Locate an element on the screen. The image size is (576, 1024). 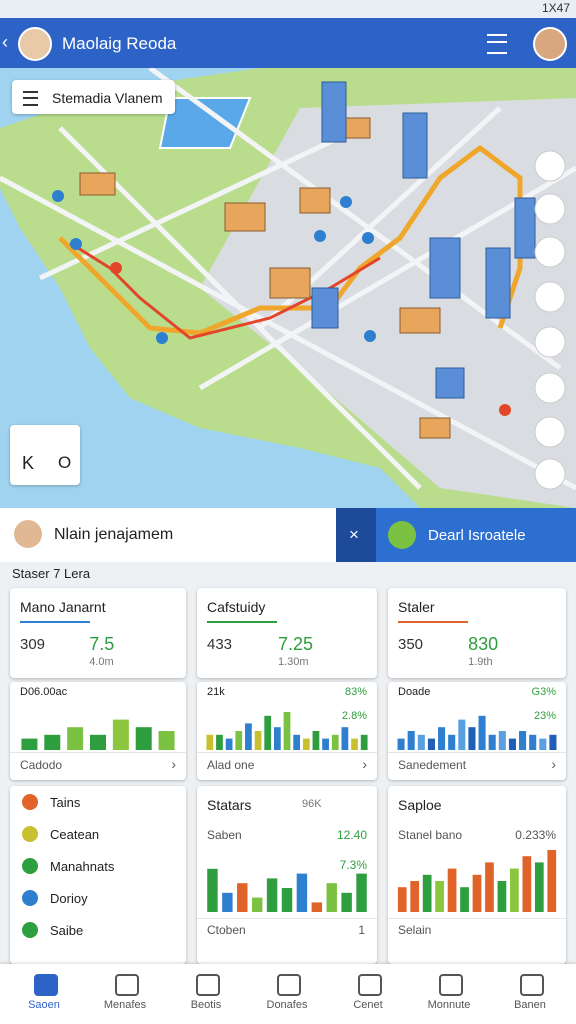
statars-card: Statars 96K Saben 12.40 7.3% Ctoben 1 is located at coordinates (287, 875).